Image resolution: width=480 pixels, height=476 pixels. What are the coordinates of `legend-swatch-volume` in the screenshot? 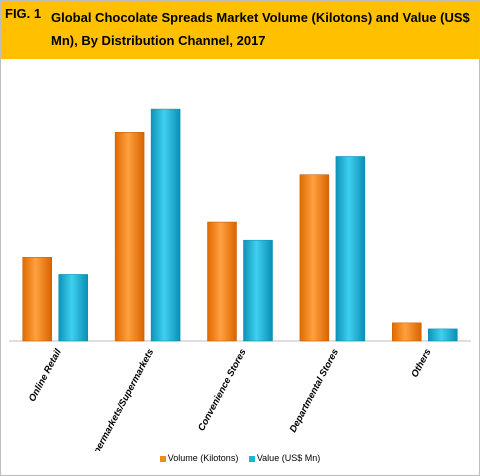 It's located at (162, 458).